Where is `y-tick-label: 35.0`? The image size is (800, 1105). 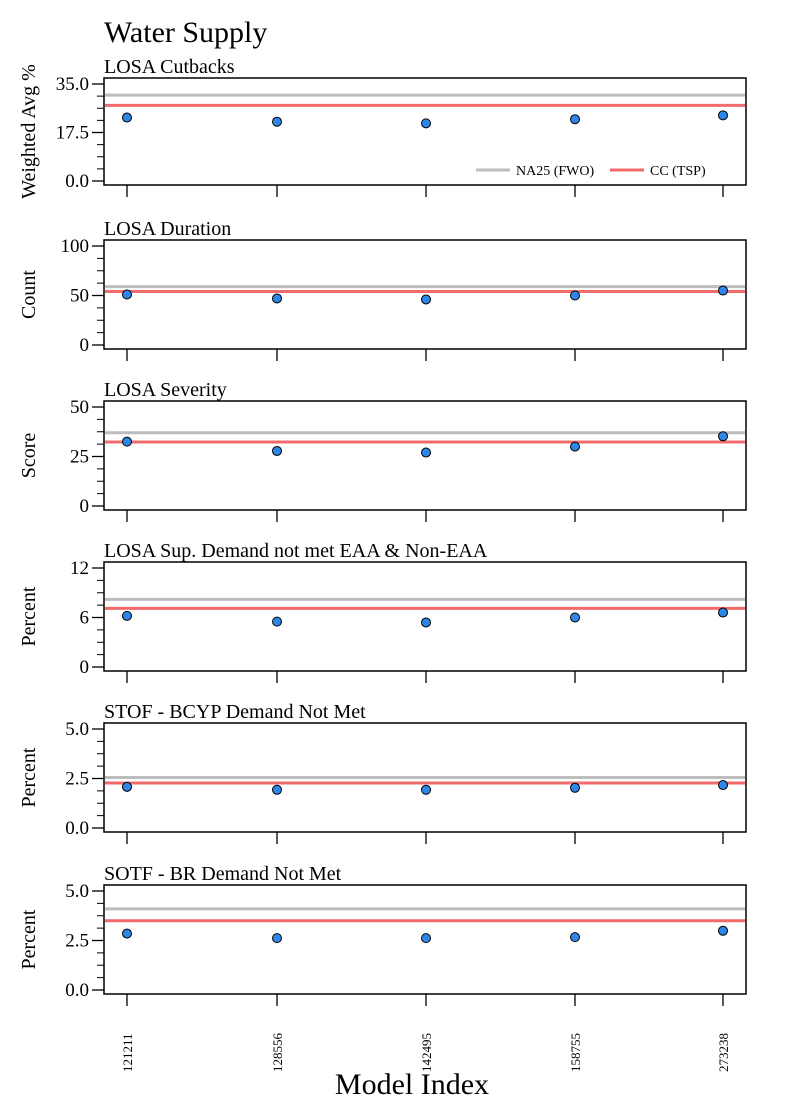 y-tick-label: 35.0 is located at coordinates (72, 84).